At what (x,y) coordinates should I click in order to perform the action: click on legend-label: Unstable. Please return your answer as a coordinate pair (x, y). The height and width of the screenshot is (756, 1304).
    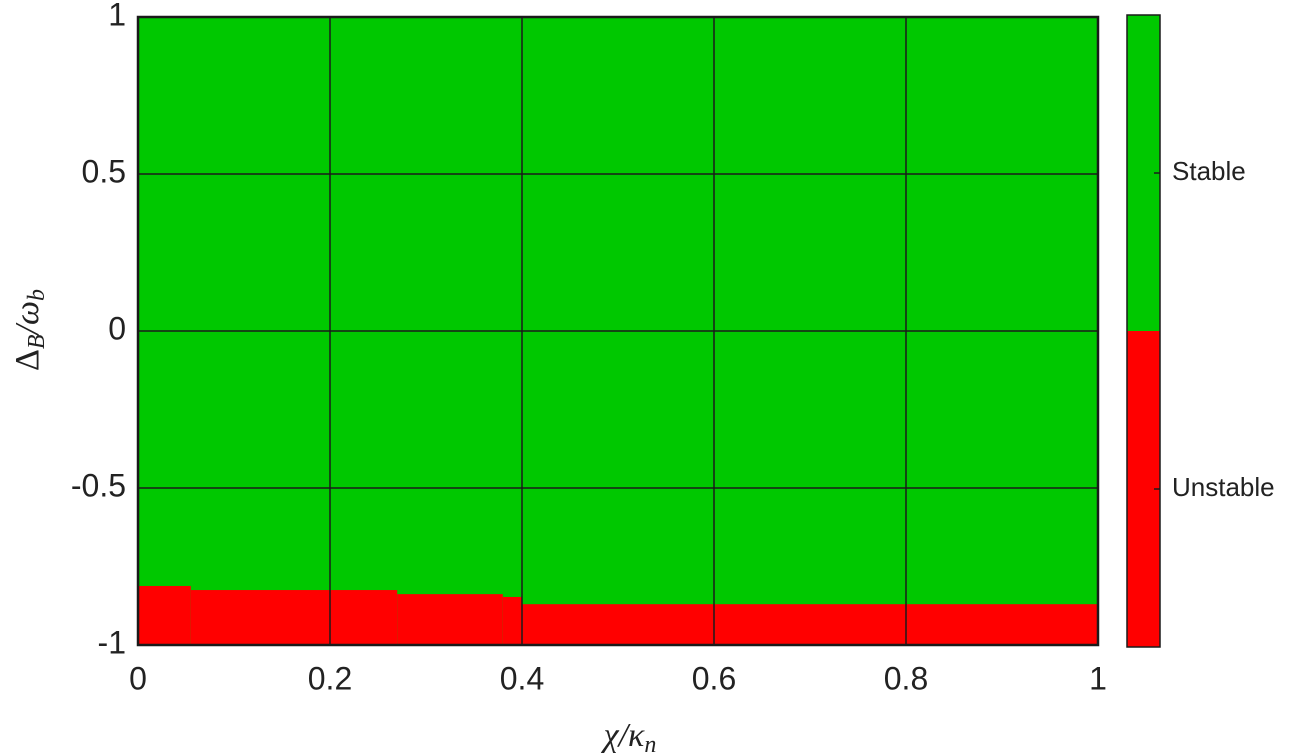
    Looking at the image, I should click on (1223, 487).